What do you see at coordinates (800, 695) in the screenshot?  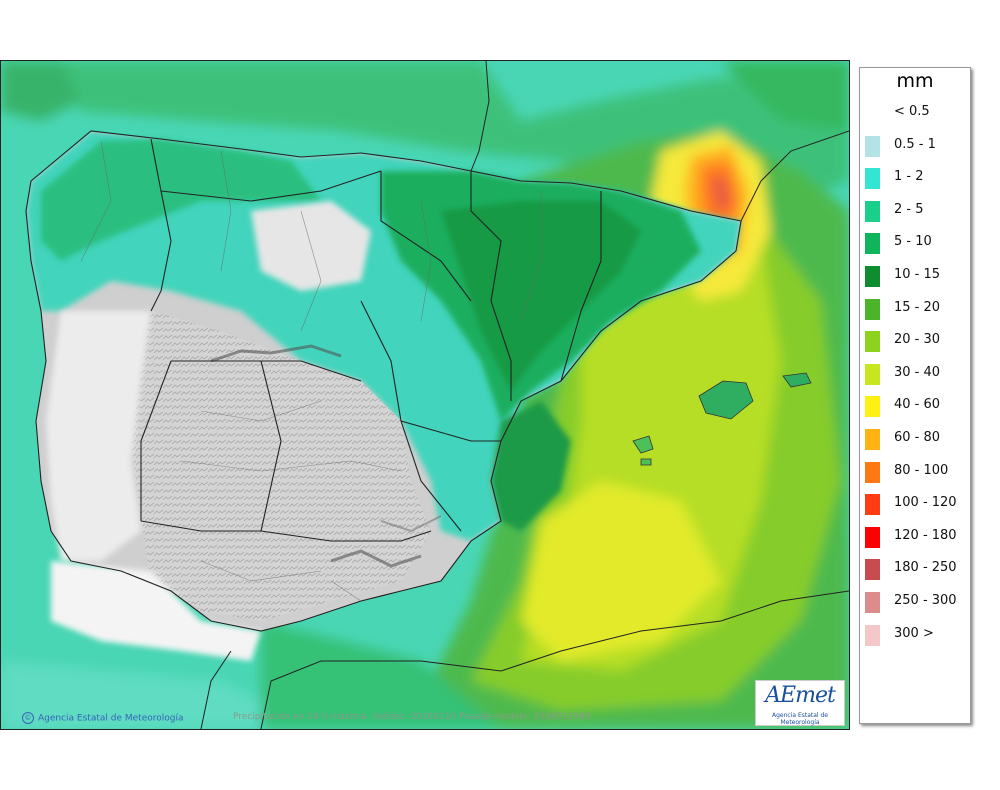 I see `logo-wordmark: AEmet` at bounding box center [800, 695].